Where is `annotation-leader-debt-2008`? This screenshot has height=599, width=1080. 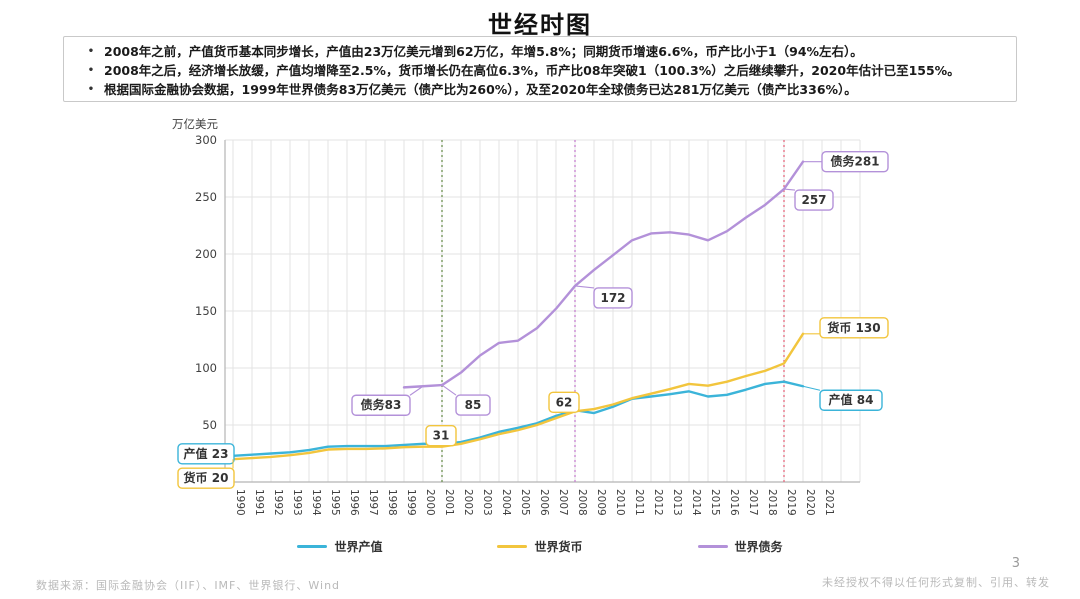 annotation-leader-debt-2008 is located at coordinates (584, 287).